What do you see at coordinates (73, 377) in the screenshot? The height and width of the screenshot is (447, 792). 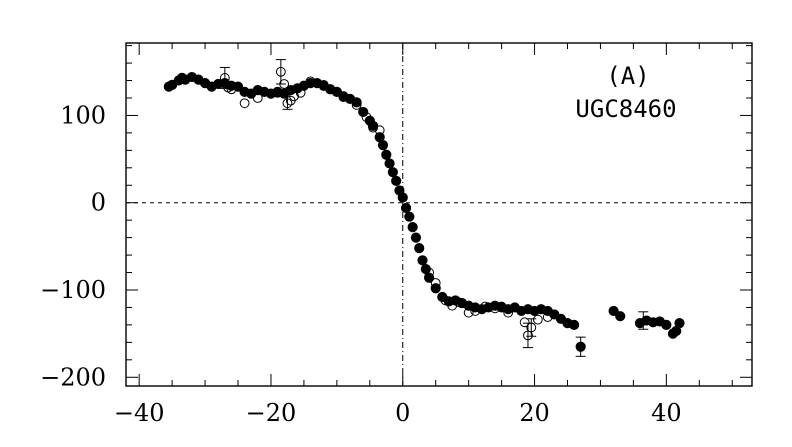 I see `y-tick-label: −200` at bounding box center [73, 377].